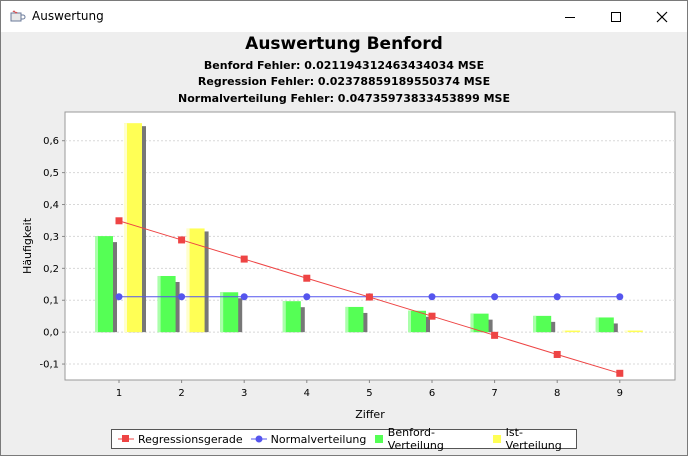  I want to click on x-tick-label: 5, so click(369, 393).